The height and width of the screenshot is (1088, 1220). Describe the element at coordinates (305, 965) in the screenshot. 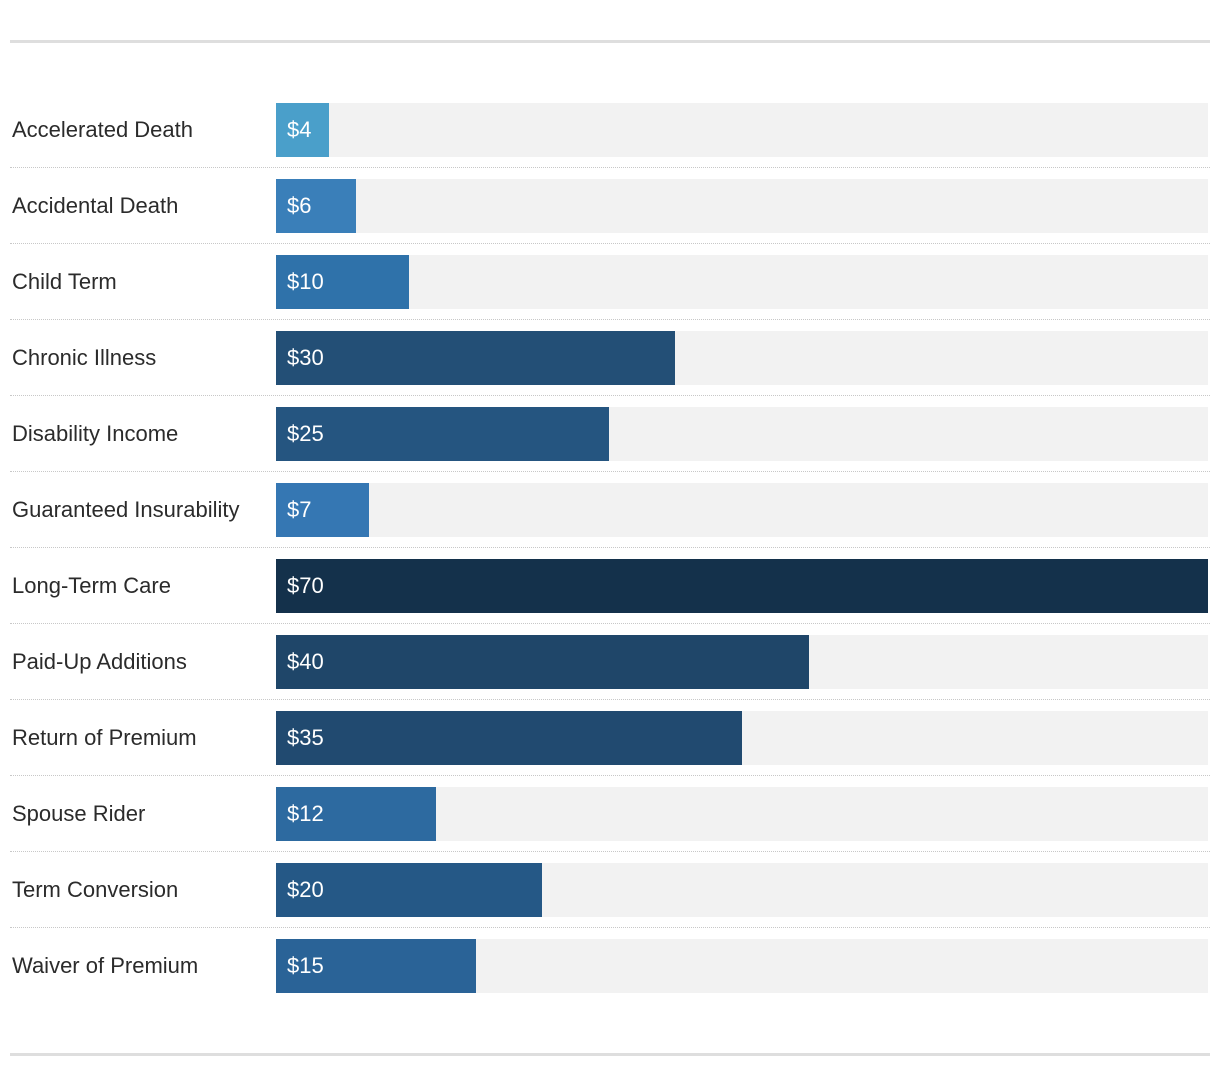

I see `bar-value-label: $15` at that location.